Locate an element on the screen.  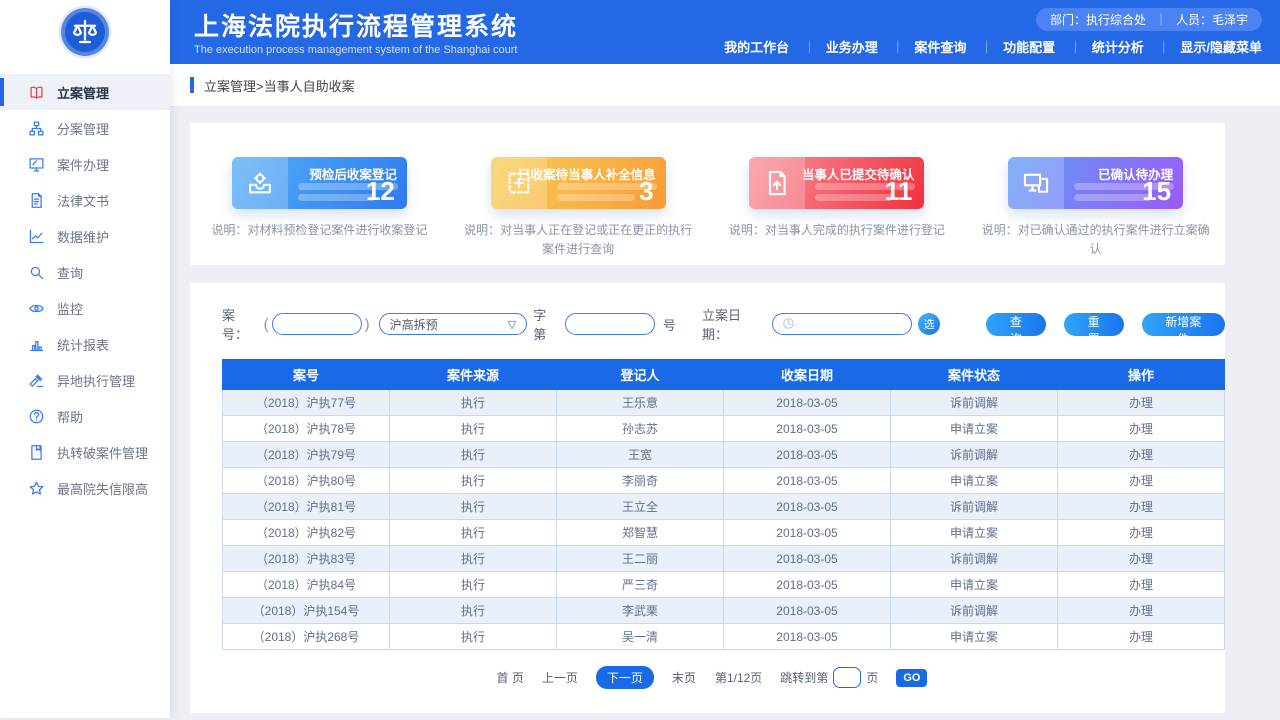
column-header: 案件来源 is located at coordinates (473, 374).